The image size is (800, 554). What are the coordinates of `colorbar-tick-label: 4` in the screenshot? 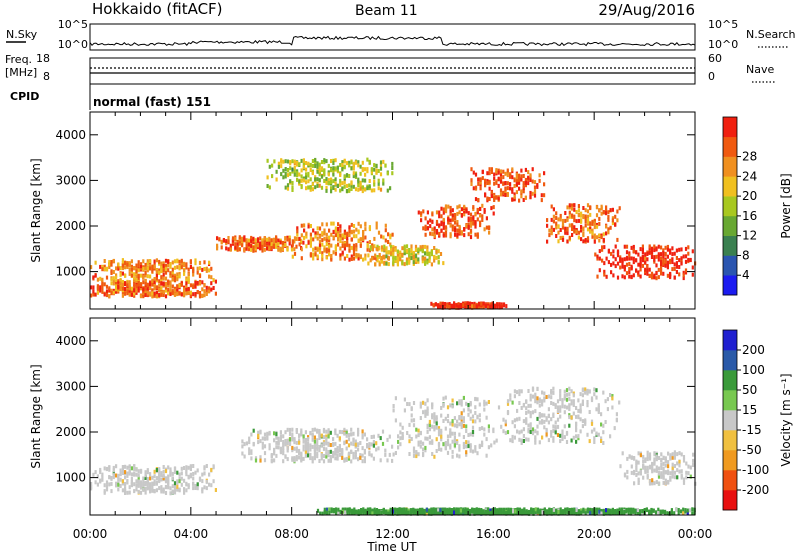 It's located at (746, 275).